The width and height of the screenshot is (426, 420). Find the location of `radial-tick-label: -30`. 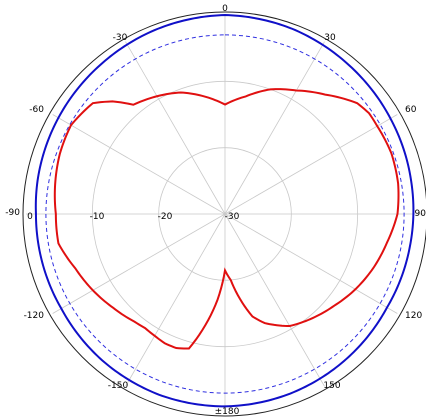

radial-tick-label: -30 is located at coordinates (232, 217).